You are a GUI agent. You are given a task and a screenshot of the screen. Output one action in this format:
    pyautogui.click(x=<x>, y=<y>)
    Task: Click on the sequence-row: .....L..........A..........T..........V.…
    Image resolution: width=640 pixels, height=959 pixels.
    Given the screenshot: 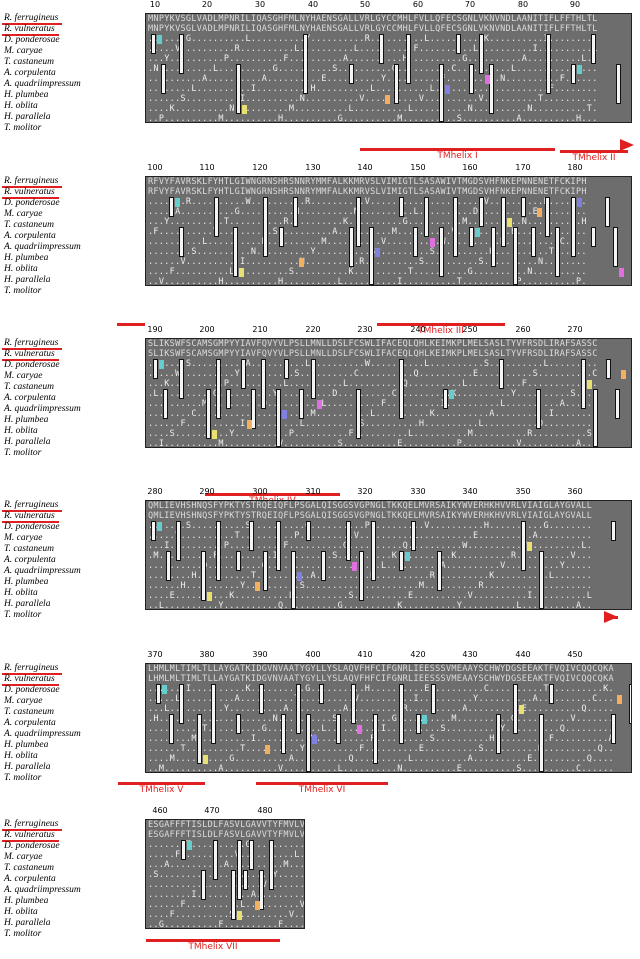 What is the action you would take?
    pyautogui.click(x=381, y=699)
    